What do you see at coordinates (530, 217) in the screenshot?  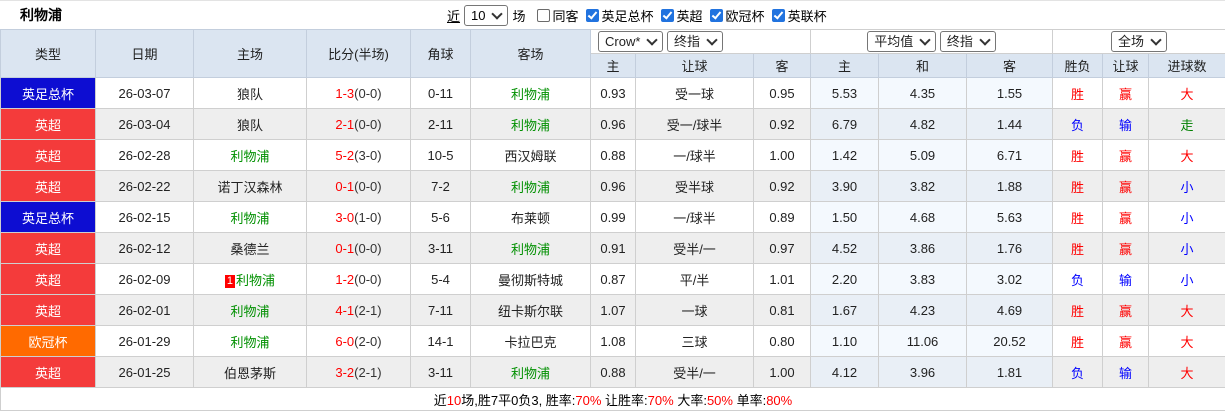 I see `away-team-cell: 布莱顿` at bounding box center [530, 217].